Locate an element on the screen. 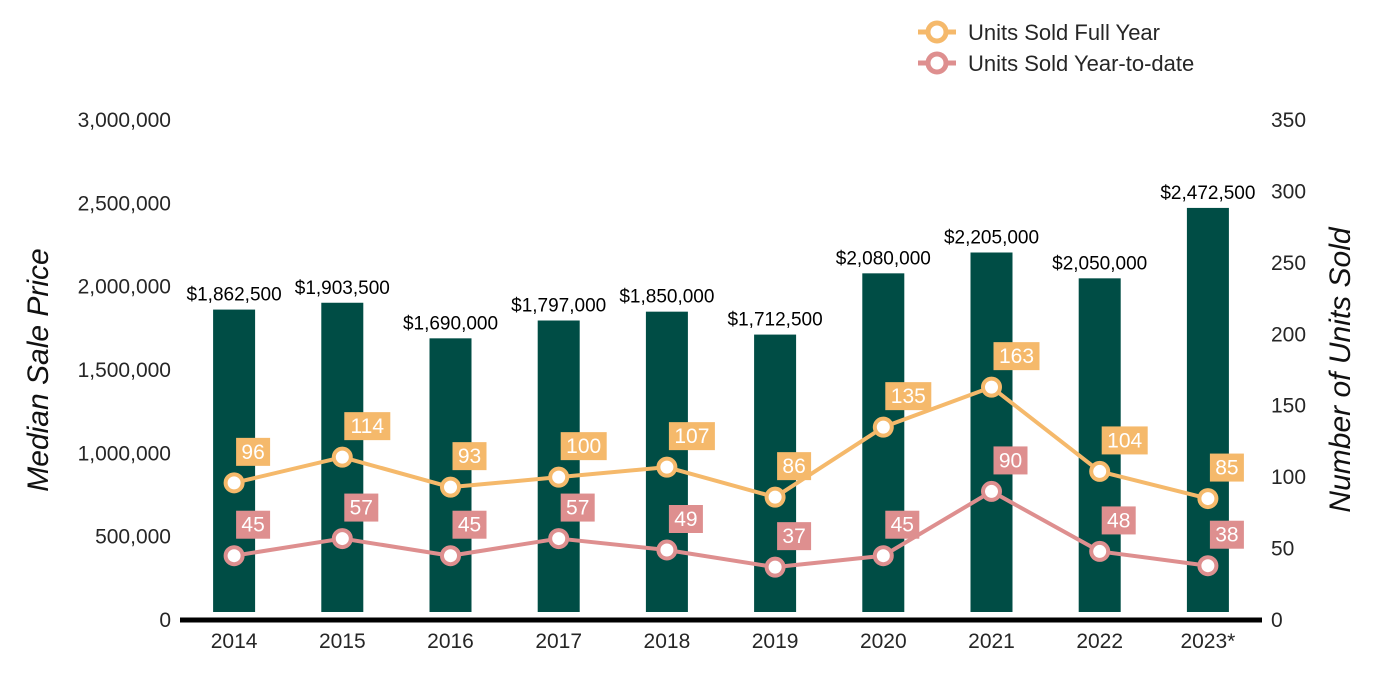 Image resolution: width=1400 pixels, height=700 pixels. bar-value-label: $1,850,000 is located at coordinates (666, 297).